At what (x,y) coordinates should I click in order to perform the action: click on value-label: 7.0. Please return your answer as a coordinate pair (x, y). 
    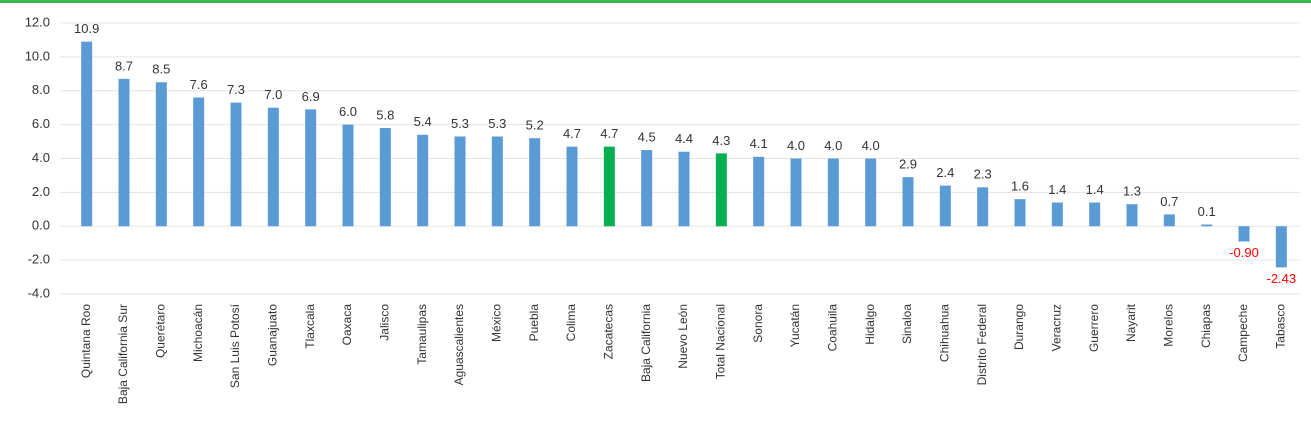
    Looking at the image, I should click on (273, 94).